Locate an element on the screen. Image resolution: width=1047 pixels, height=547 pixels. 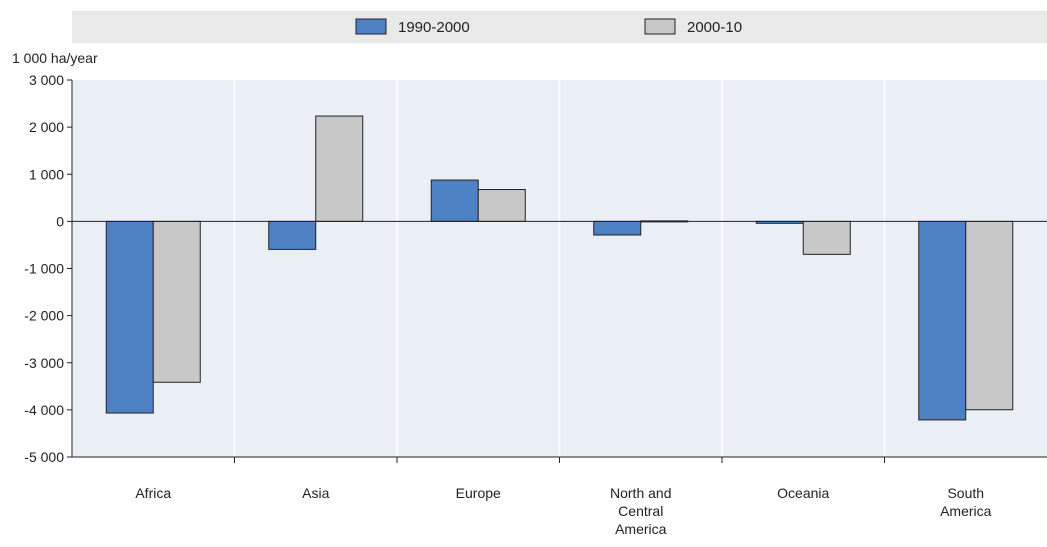
x-category-label: Africa is located at coordinates (153, 493).